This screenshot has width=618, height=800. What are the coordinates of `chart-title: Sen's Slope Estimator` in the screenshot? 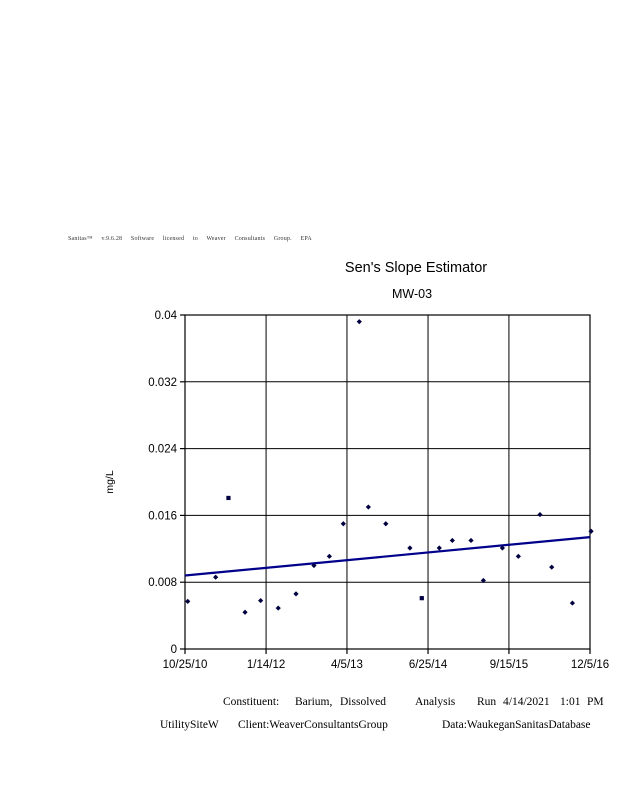 It's located at (416, 268).